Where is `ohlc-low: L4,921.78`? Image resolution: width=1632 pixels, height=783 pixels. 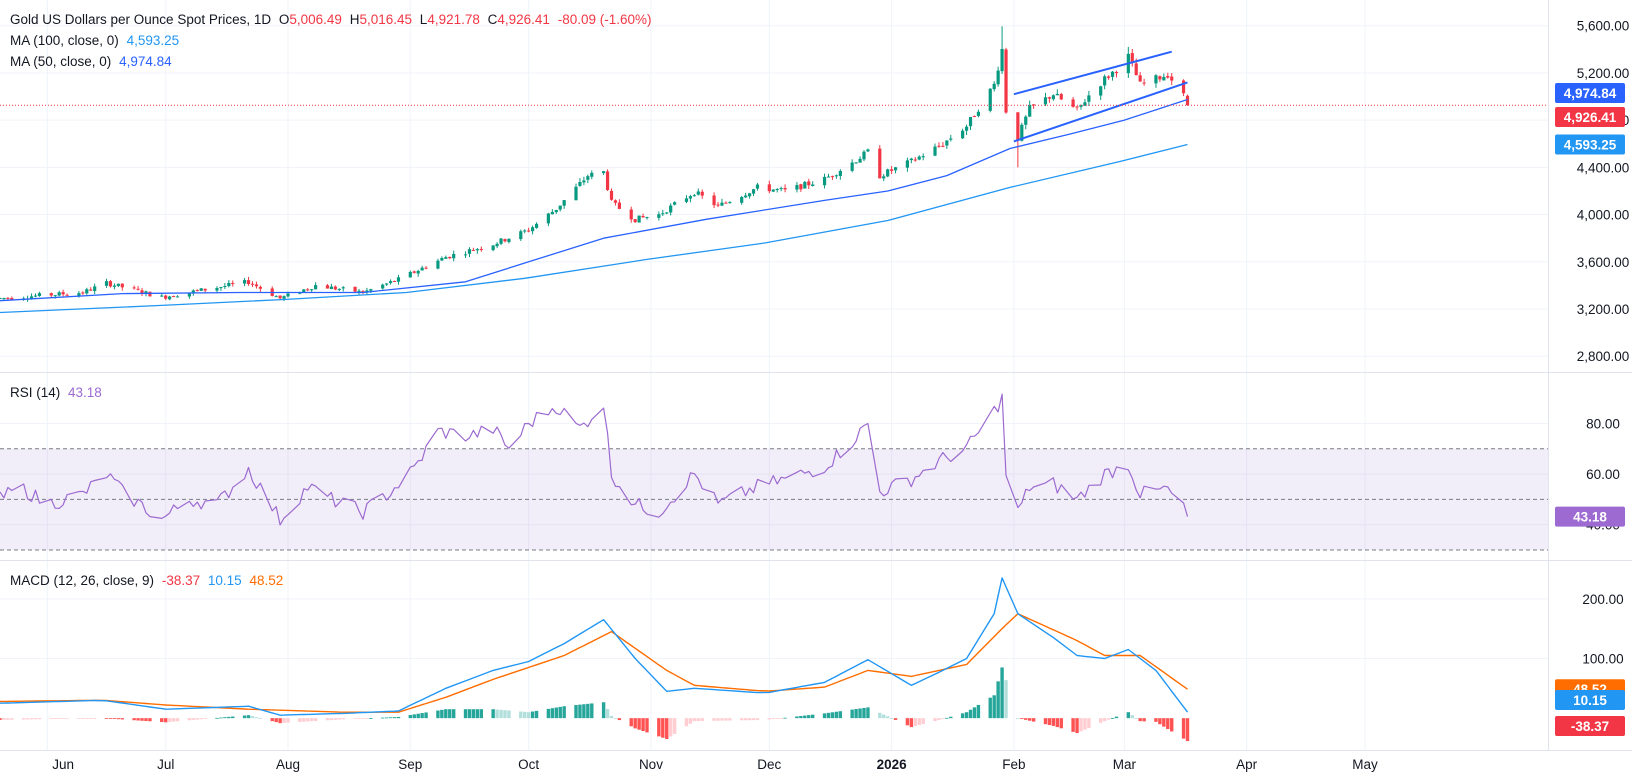 ohlc-low: L4,921.78 is located at coordinates (449, 19).